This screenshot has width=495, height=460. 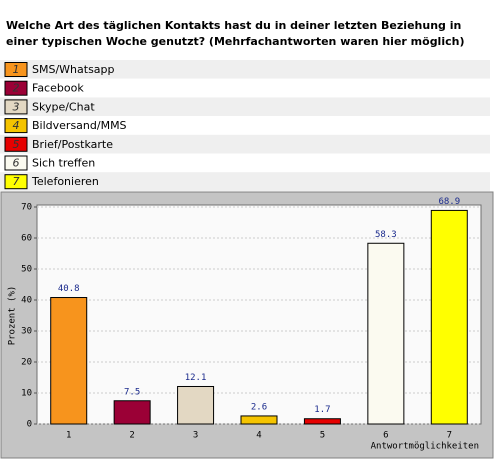 I want to click on legend-number: 1, so click(x=16, y=69).